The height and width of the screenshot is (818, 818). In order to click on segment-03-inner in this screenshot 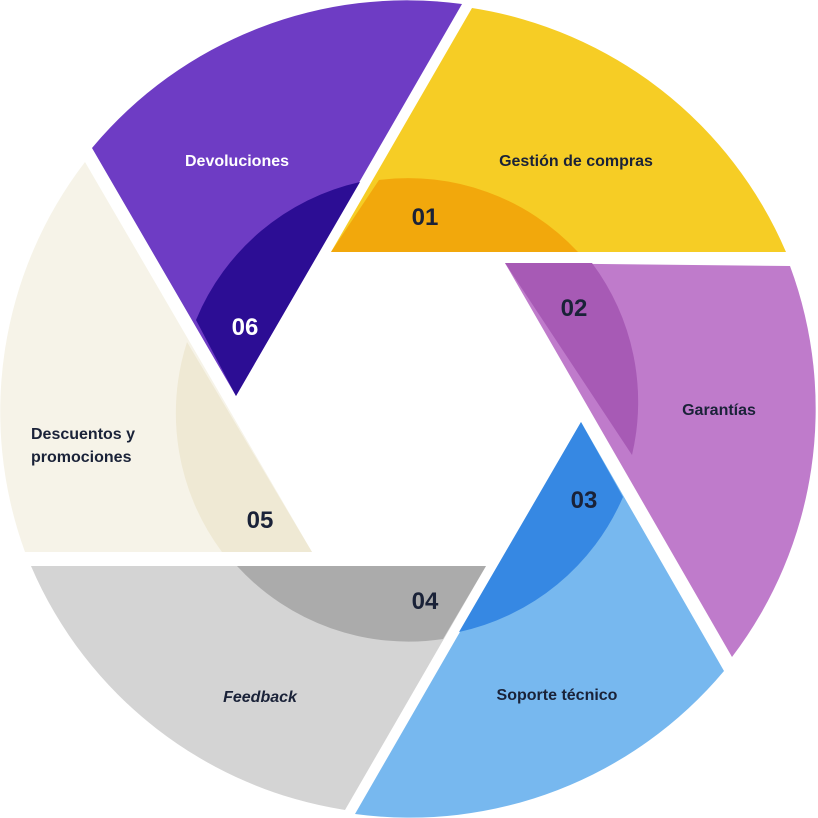, I will do `click(541, 527)`.